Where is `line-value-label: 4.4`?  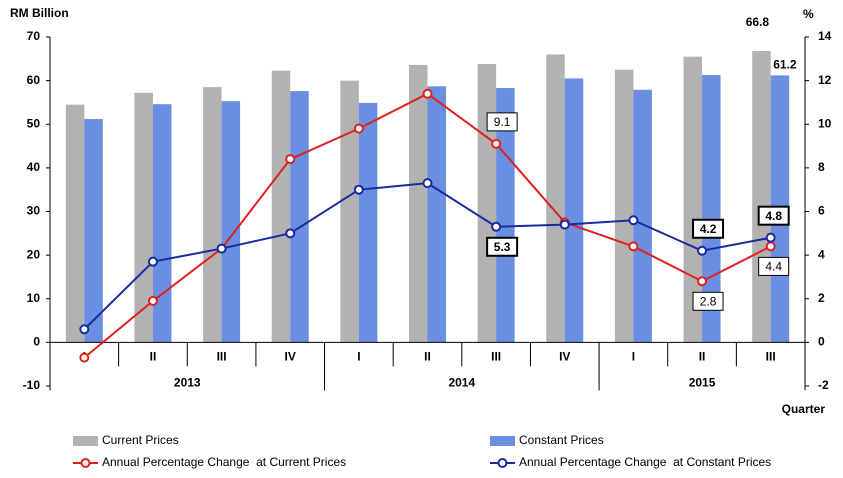 line-value-label: 4.4 is located at coordinates (773, 267).